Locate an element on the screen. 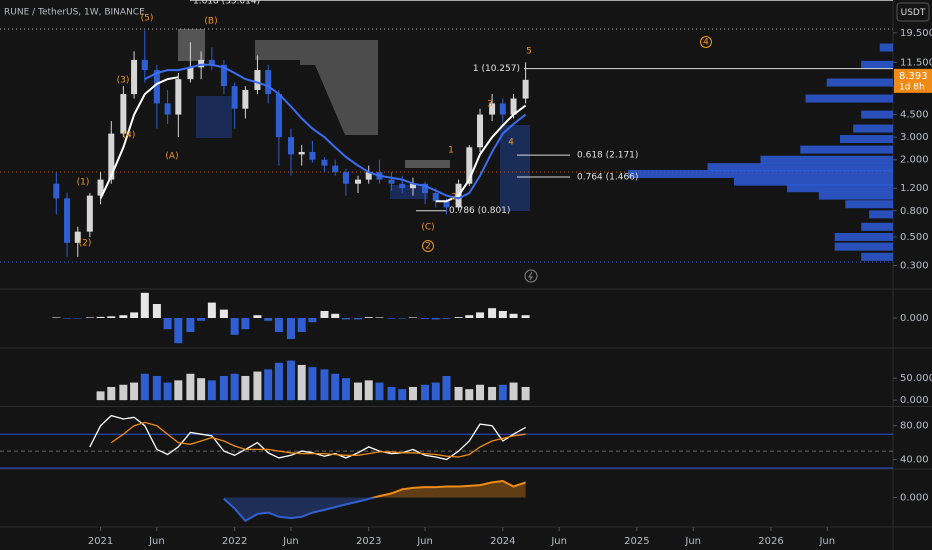 The height and width of the screenshot is (550, 932). currency: USDT is located at coordinates (913, 13).